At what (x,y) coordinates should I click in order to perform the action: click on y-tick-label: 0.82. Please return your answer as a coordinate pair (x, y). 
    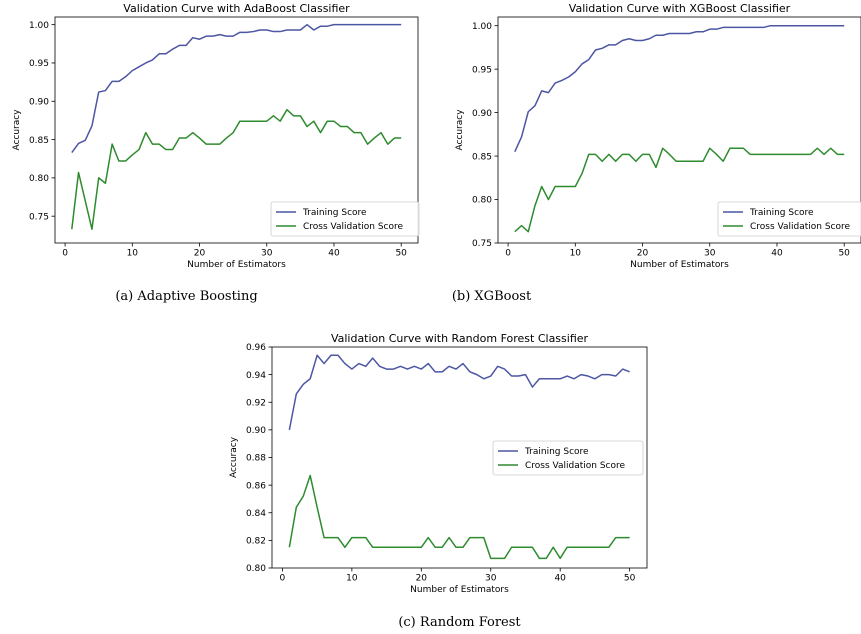
    Looking at the image, I should click on (256, 542).